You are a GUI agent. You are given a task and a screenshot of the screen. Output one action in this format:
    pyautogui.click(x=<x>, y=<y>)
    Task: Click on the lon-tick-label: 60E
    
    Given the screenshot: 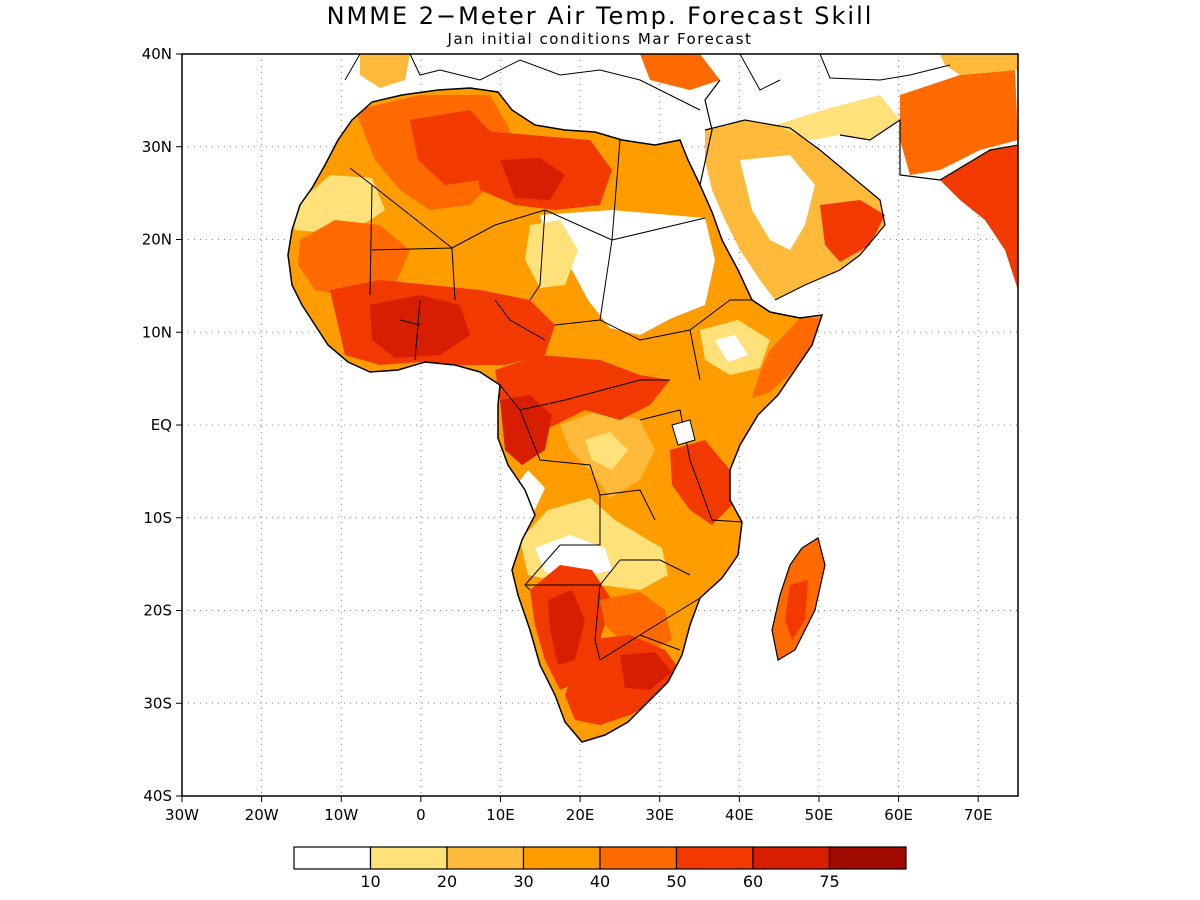 What is the action you would take?
    pyautogui.click(x=898, y=815)
    